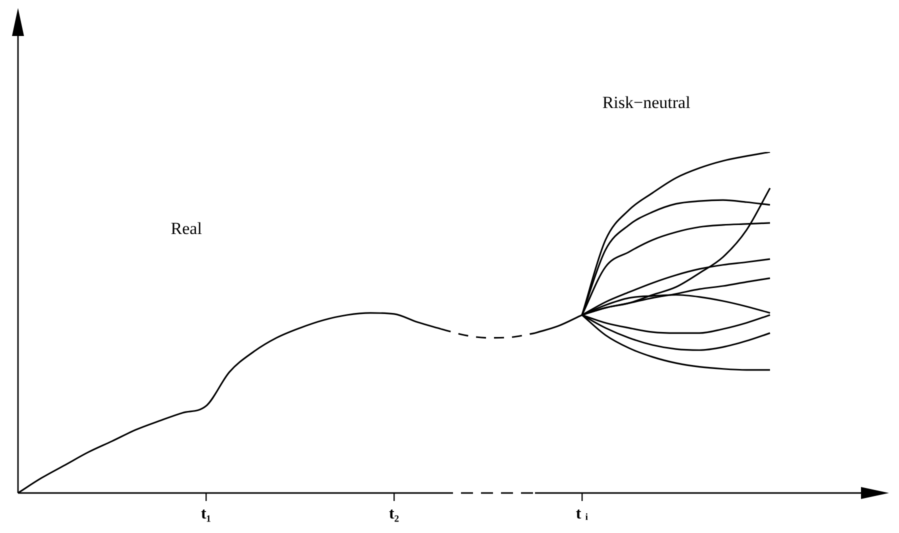 This screenshot has width=899, height=533. What do you see at coordinates (646, 103) in the screenshot?
I see `text: Risk−neutral` at bounding box center [646, 103].